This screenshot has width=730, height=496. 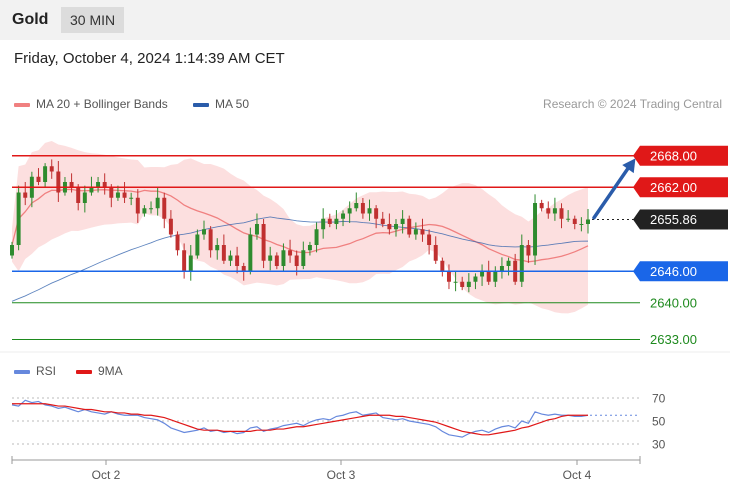 I want to click on timeframe-button: 30 MIN, so click(x=93, y=20).